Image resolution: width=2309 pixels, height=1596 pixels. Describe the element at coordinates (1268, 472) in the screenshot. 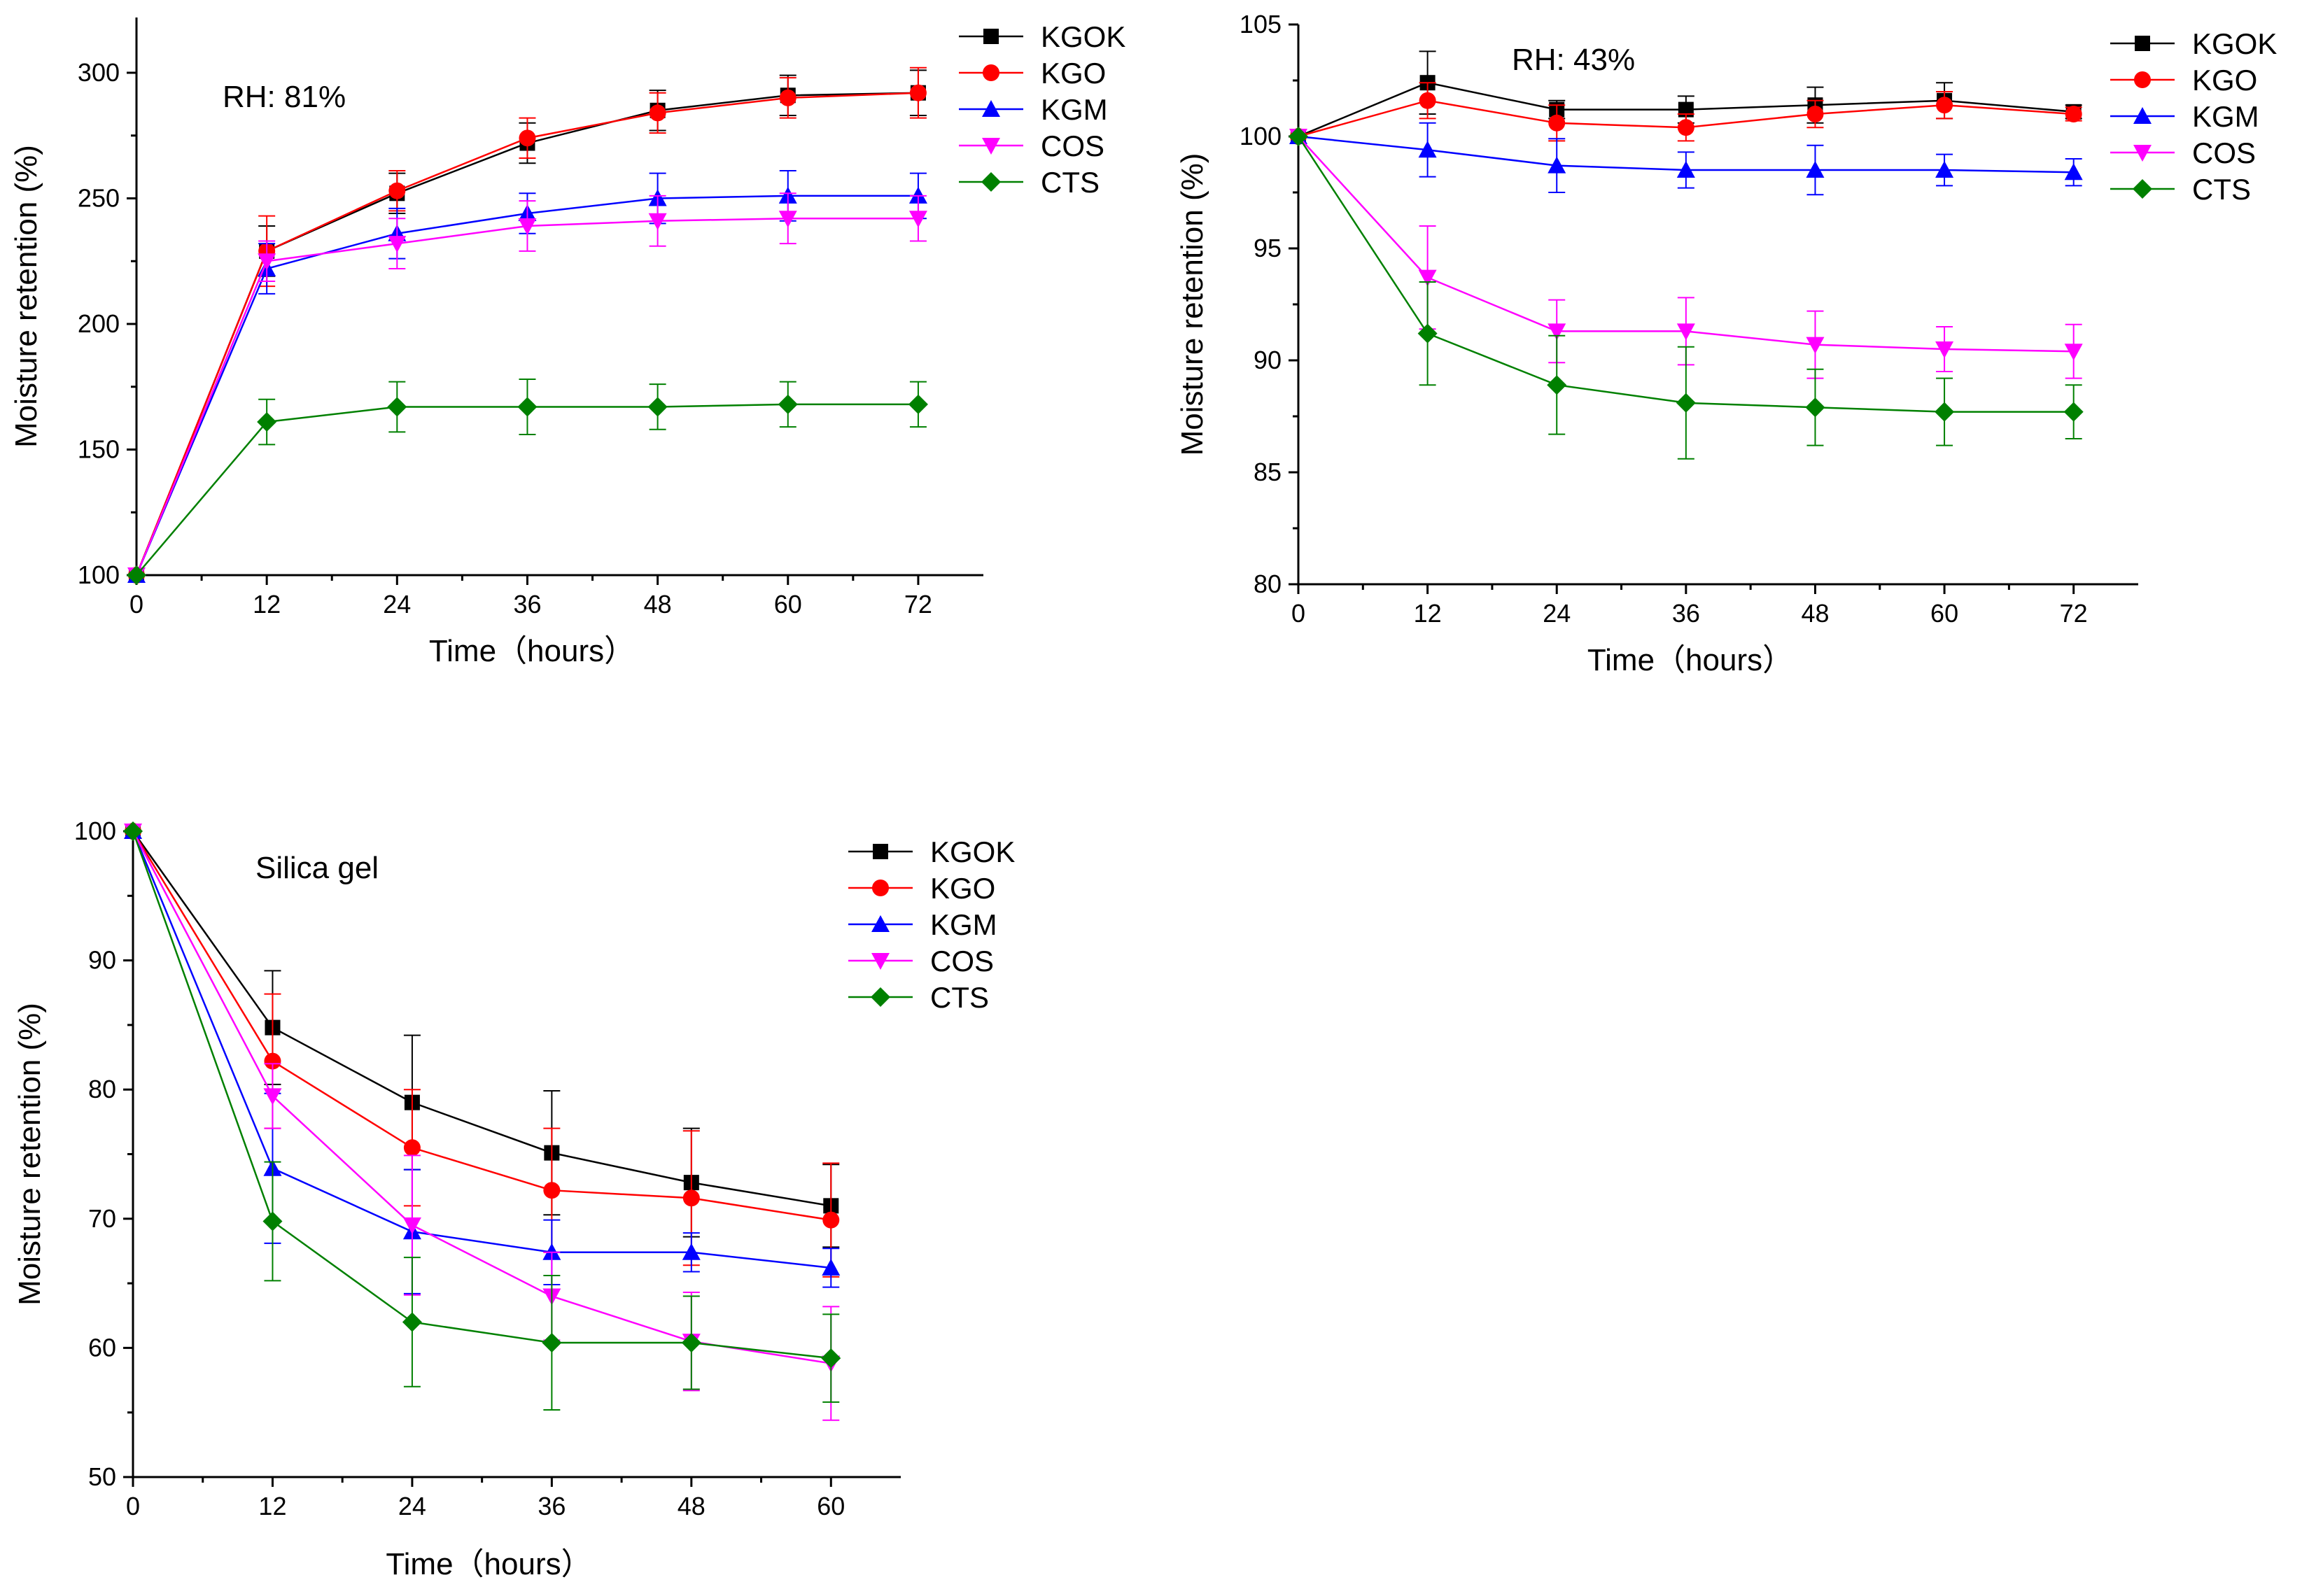

I see `y-tick-label: 85` at that location.